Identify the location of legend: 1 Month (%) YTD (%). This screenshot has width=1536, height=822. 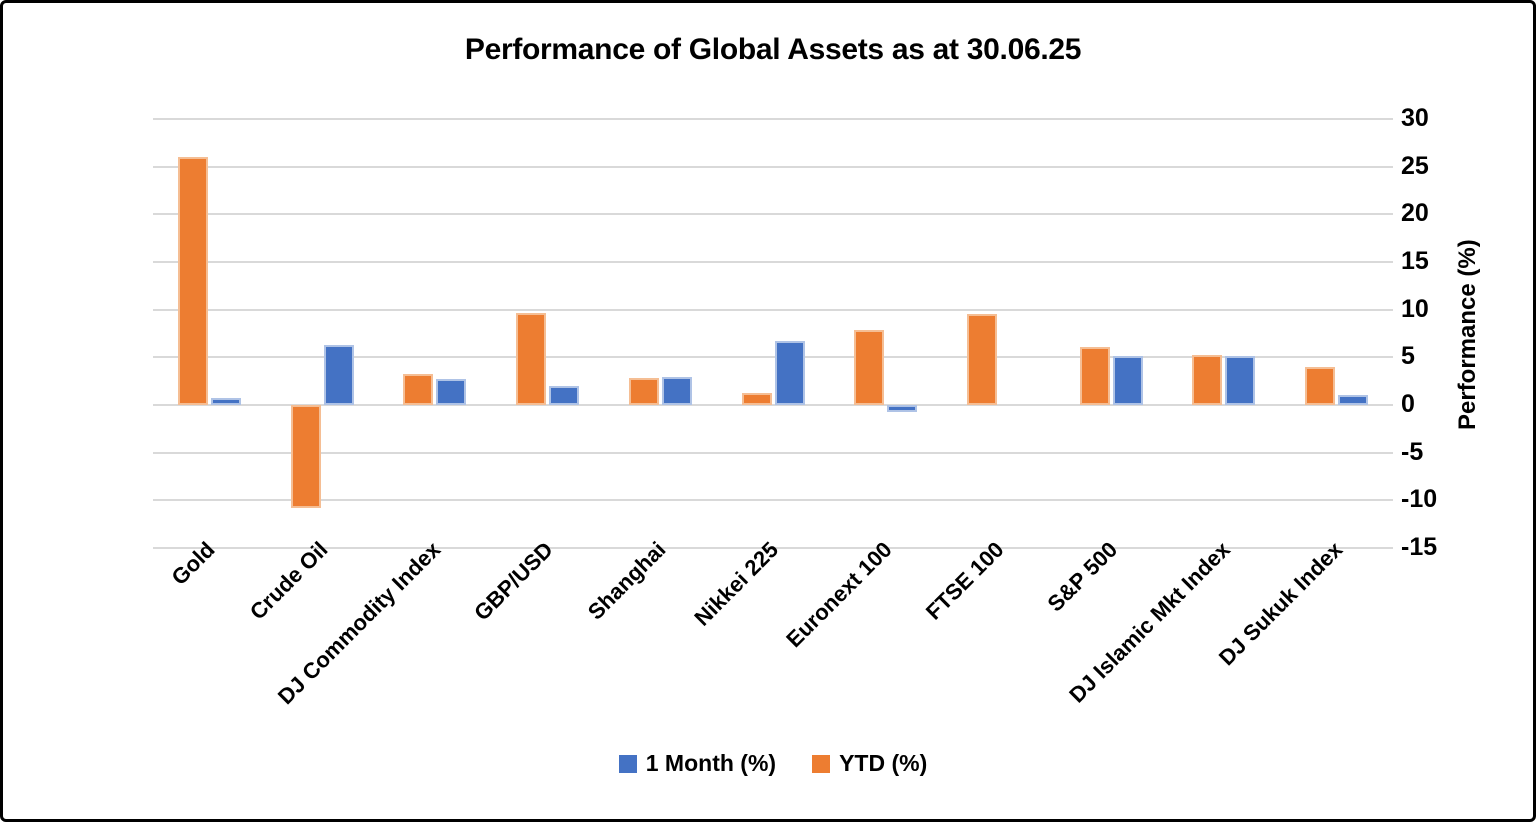
(773, 763).